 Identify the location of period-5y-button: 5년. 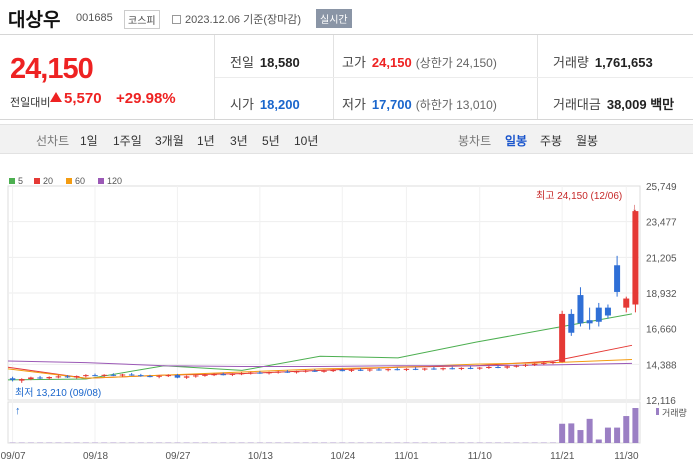
(271, 141).